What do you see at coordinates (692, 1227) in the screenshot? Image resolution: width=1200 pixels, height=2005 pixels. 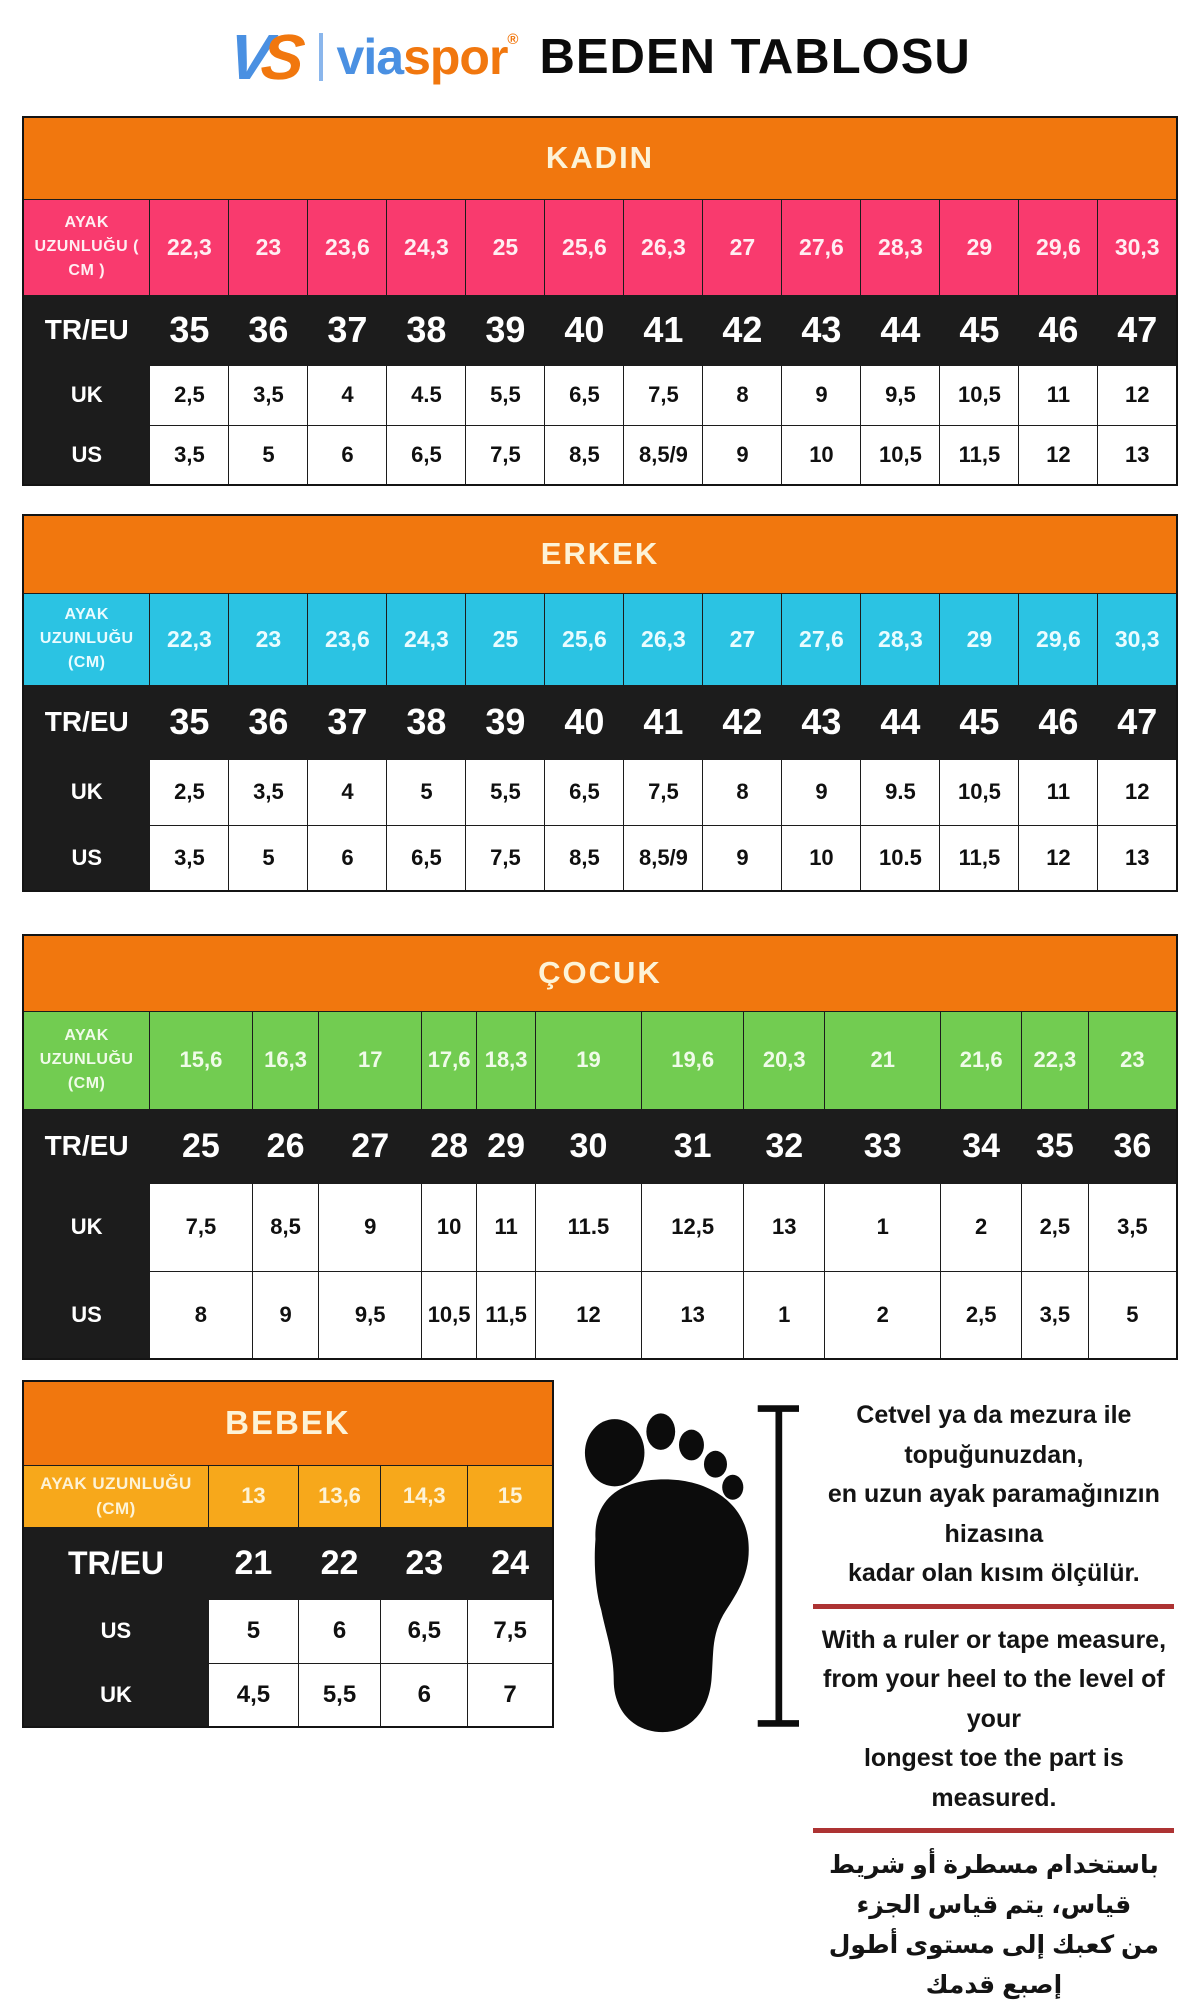 I see `size-cell: 12,5` at bounding box center [692, 1227].